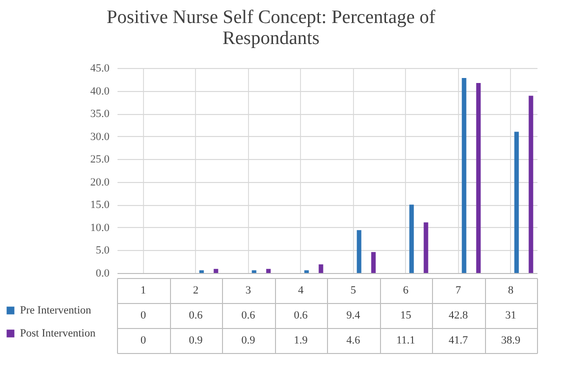 The height and width of the screenshot is (378, 566). I want to click on x-tick-label: 2, so click(195, 290).